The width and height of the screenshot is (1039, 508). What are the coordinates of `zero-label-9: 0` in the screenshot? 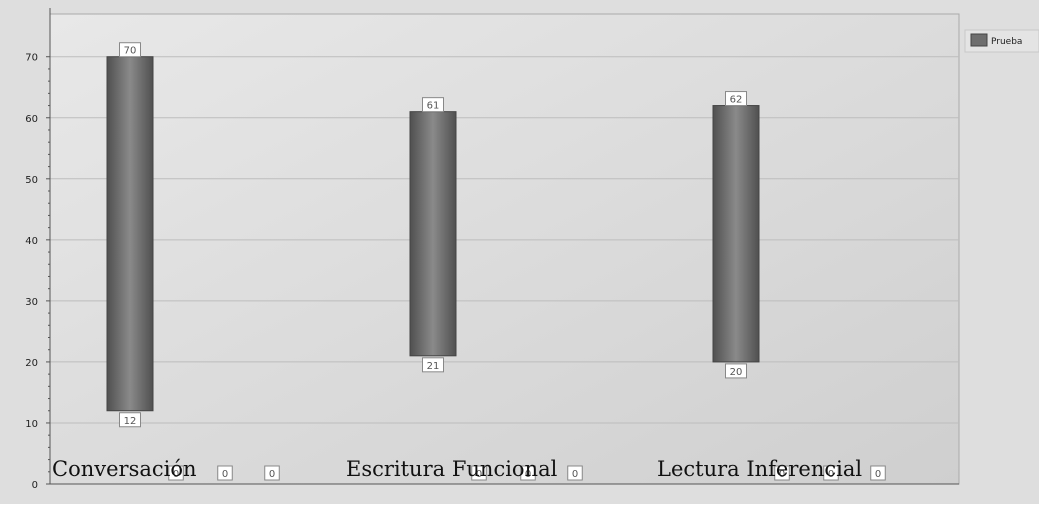 It's located at (878, 474).